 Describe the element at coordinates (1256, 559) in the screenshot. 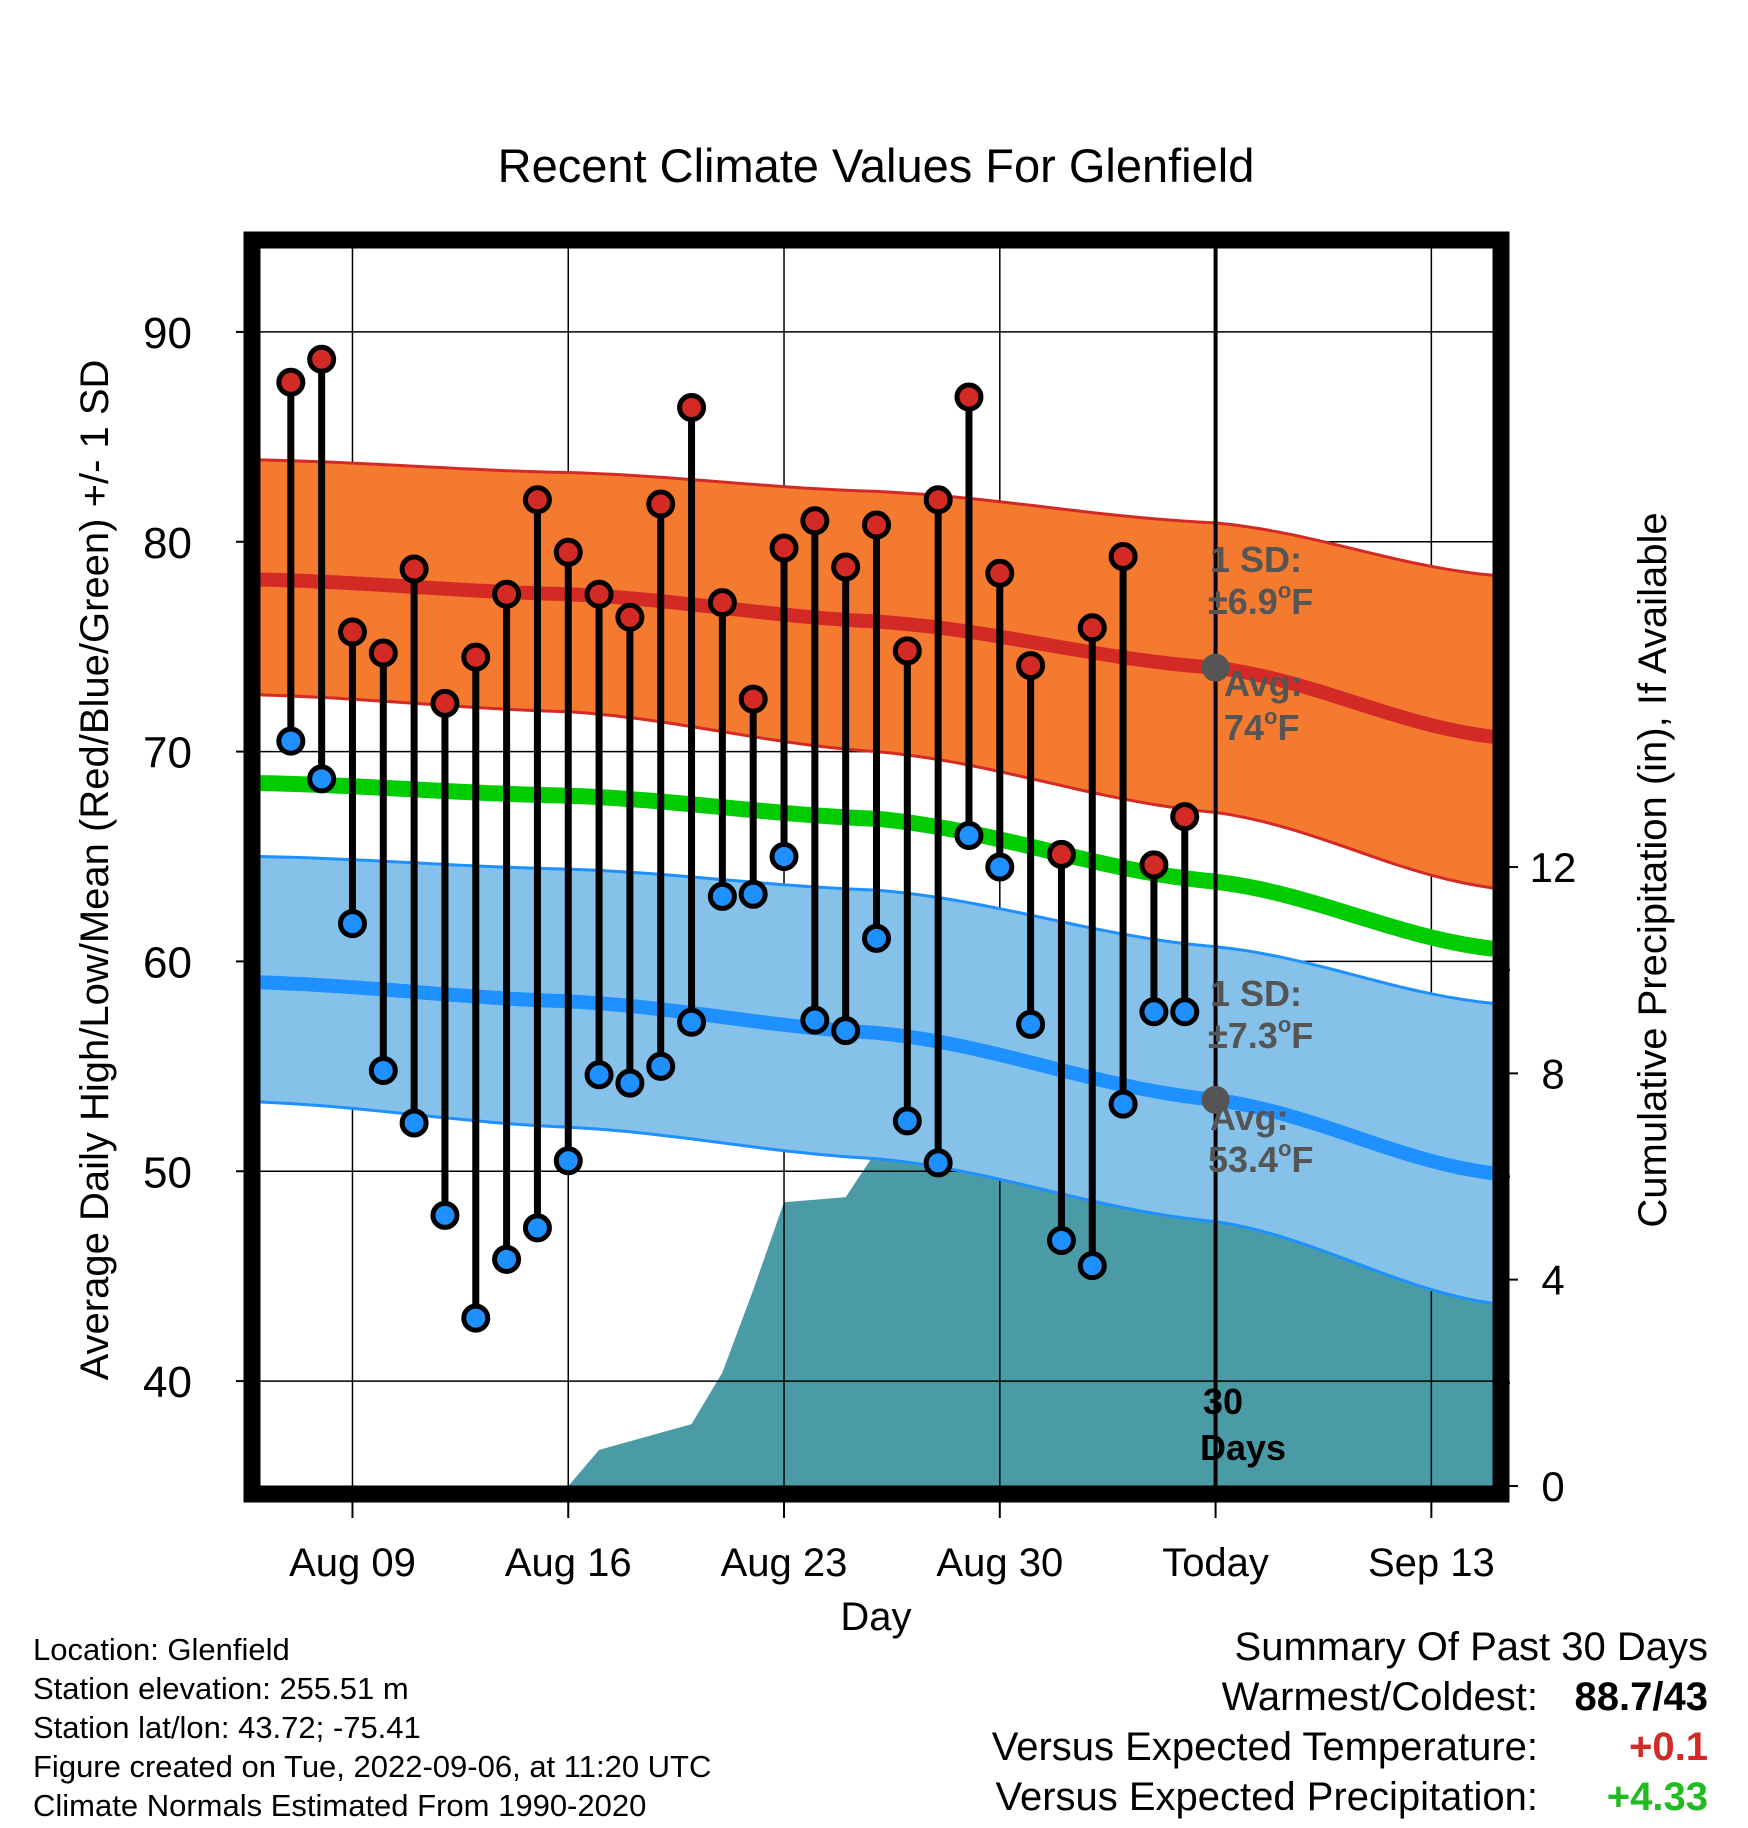

I see `high-sd-title: 1 SD:` at that location.